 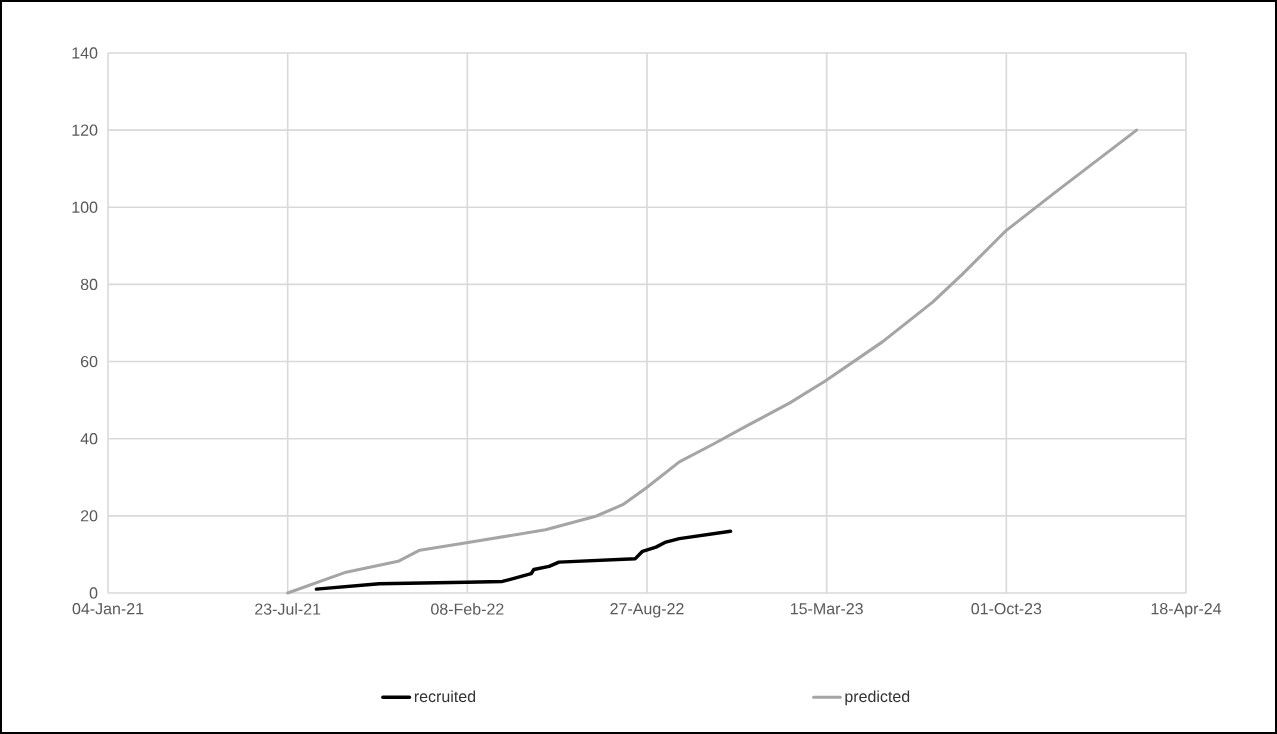 I want to click on line-series, so click(x=523, y=560).